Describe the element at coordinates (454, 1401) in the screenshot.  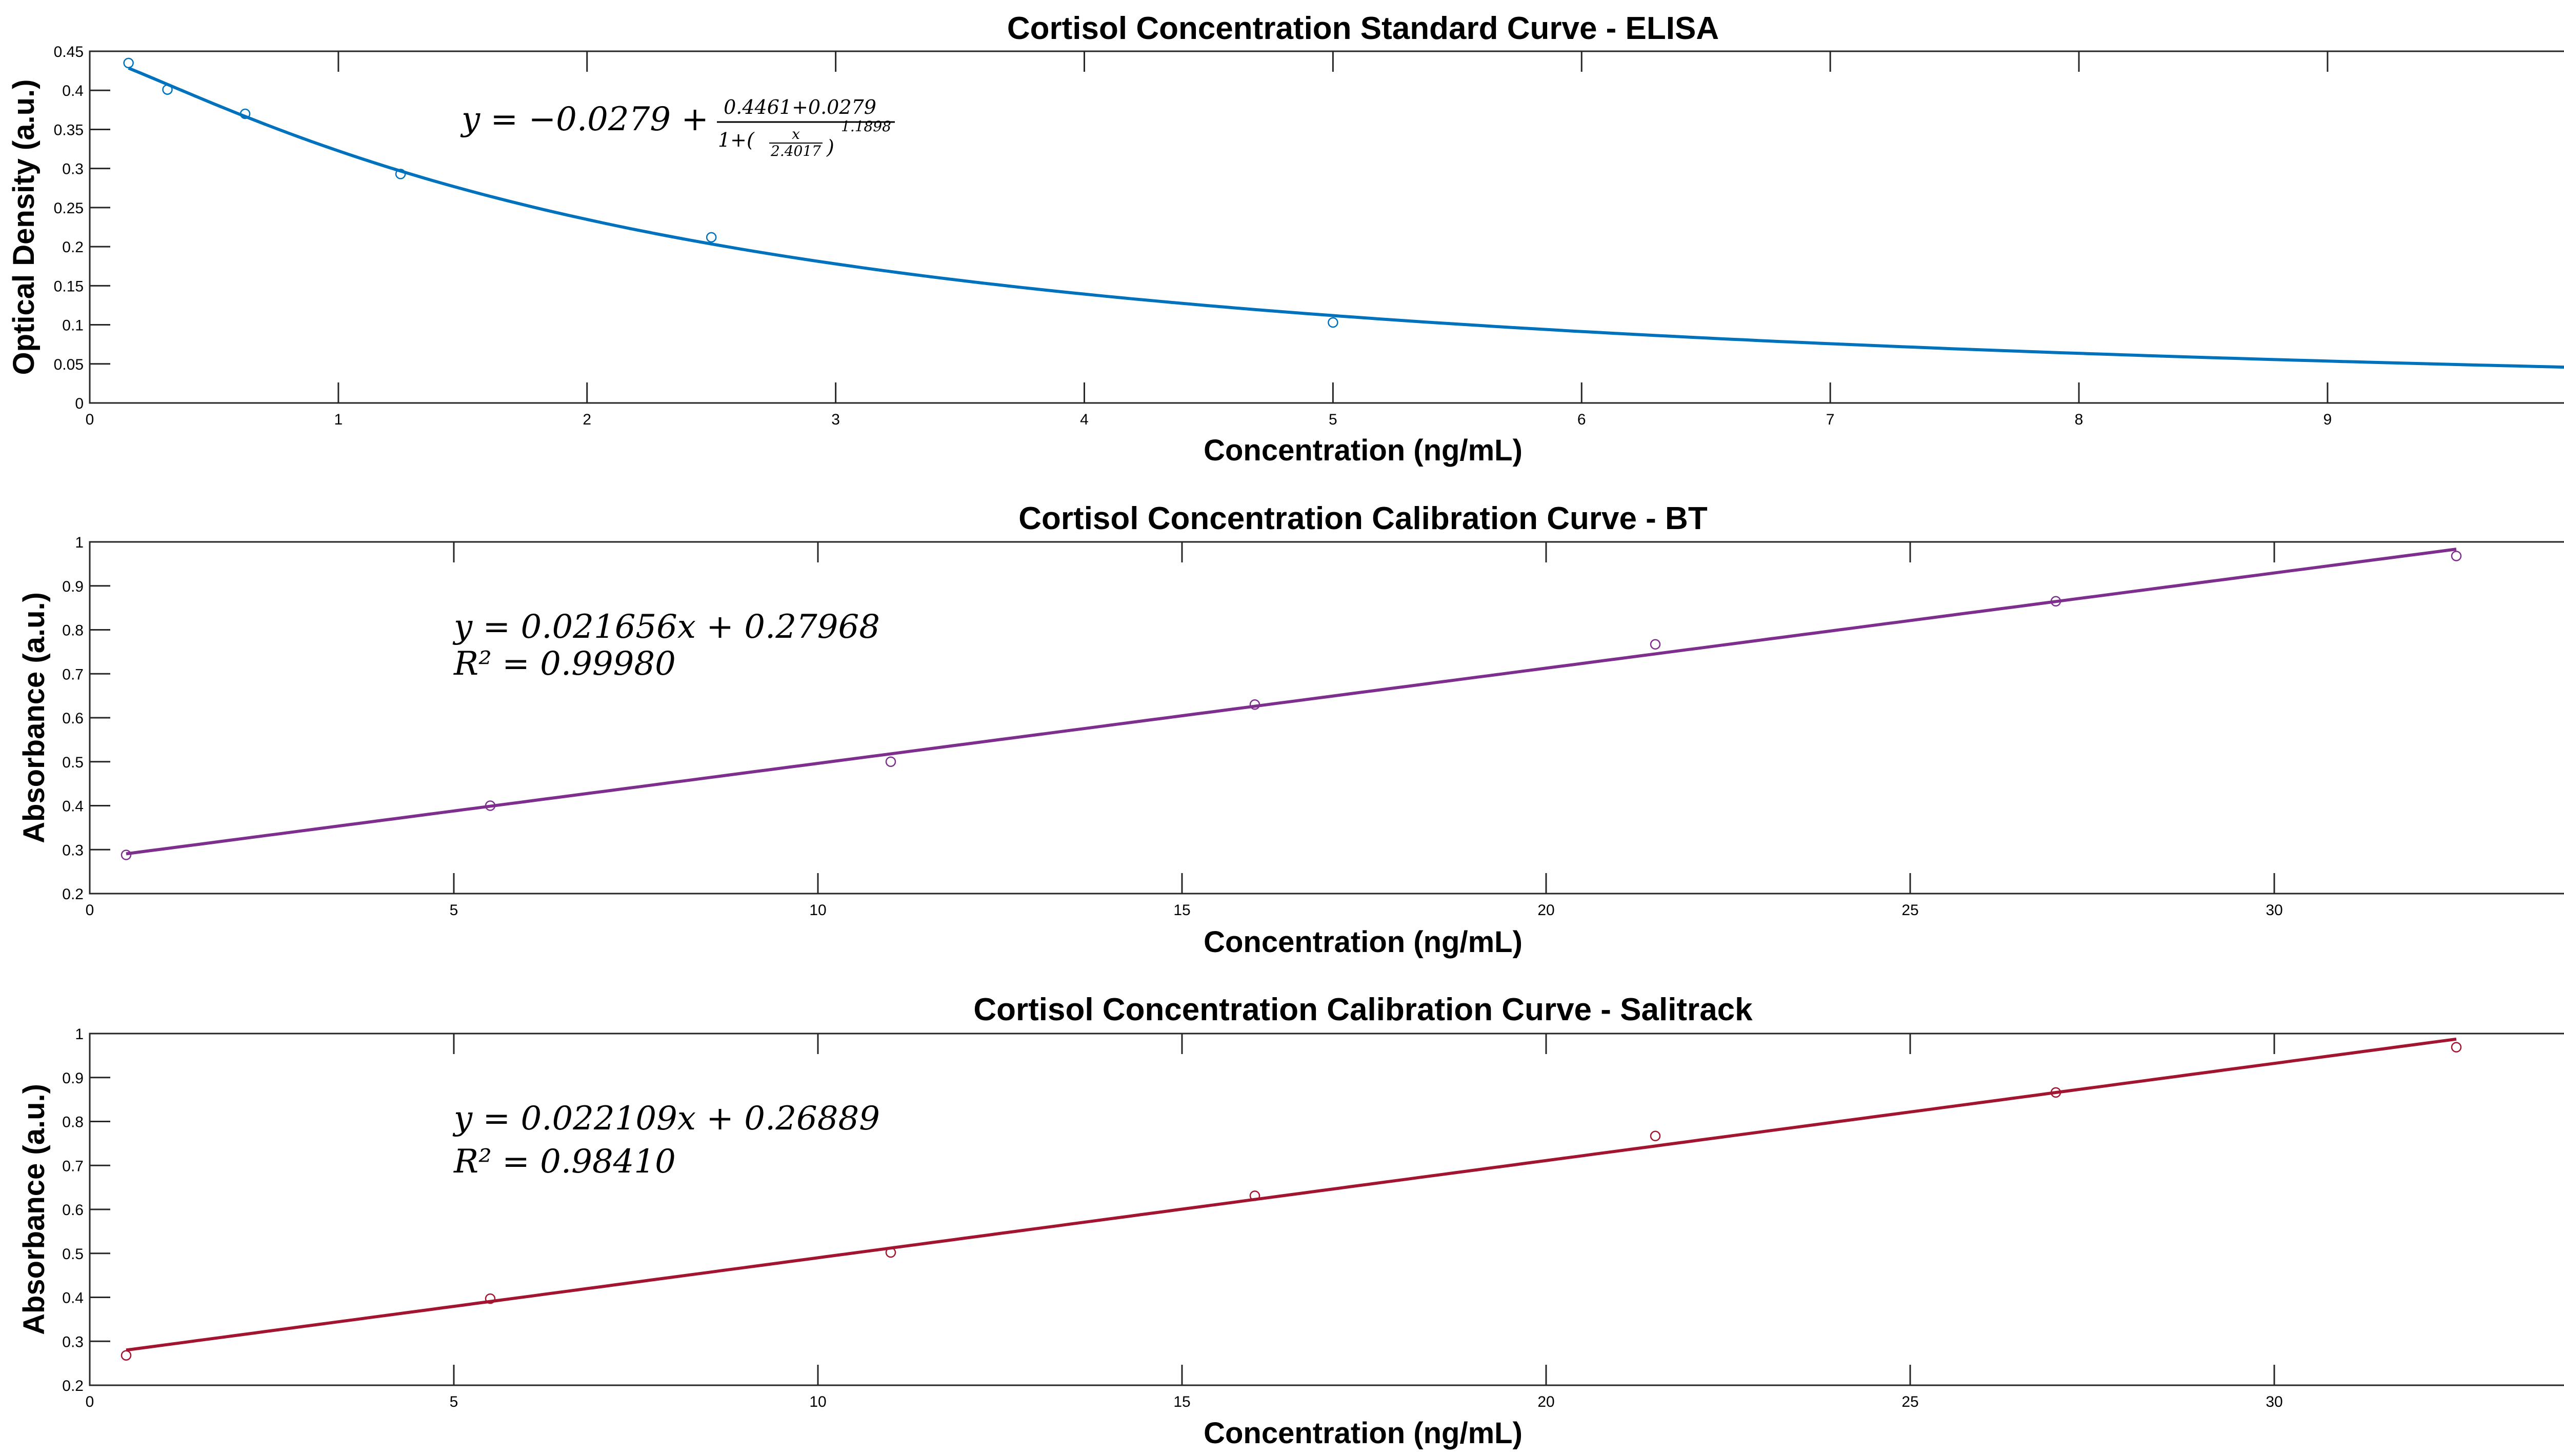
I see `salitrack-x-tick-label: 5` at that location.